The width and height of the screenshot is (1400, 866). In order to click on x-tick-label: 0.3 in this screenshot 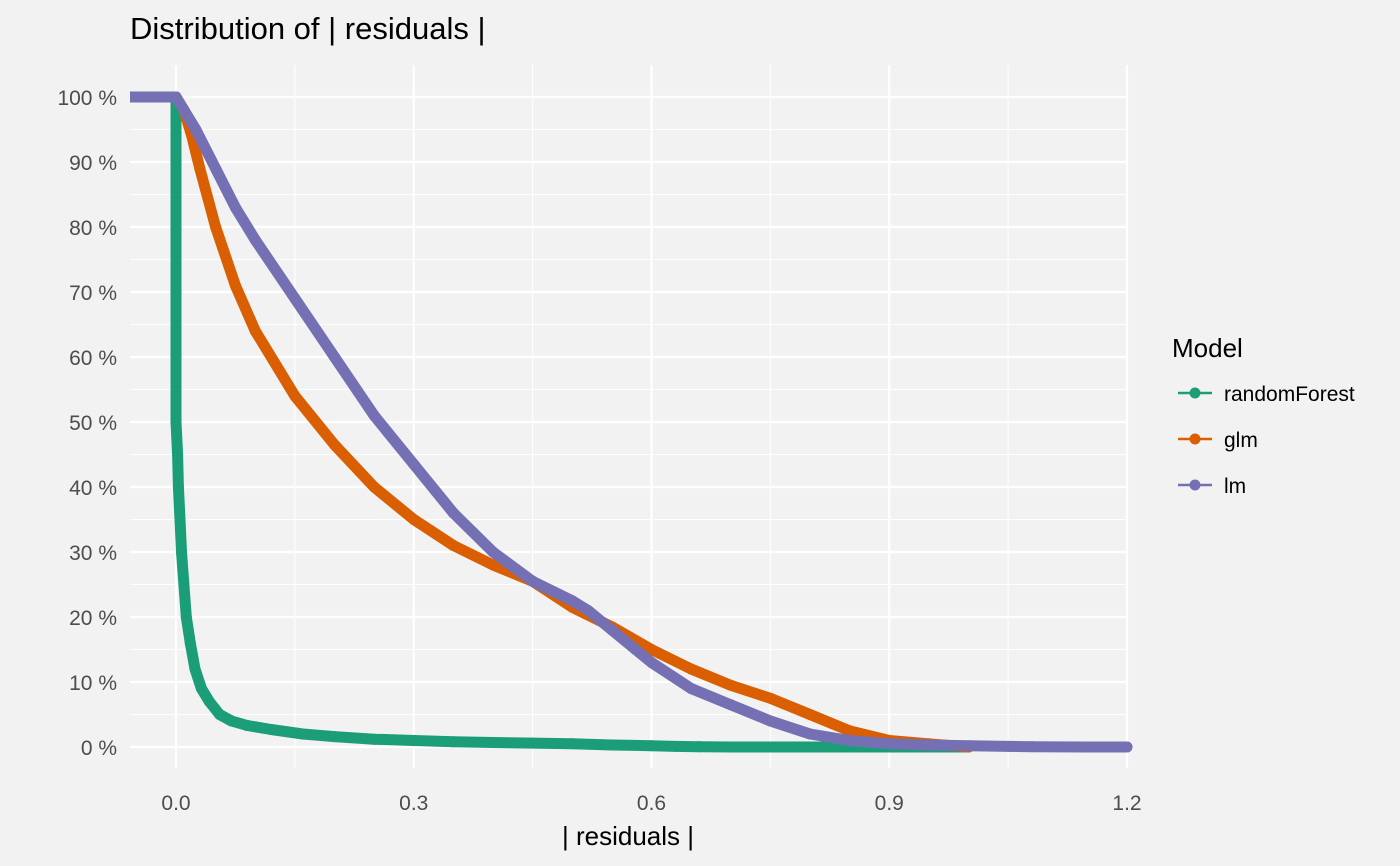, I will do `click(413, 803)`.